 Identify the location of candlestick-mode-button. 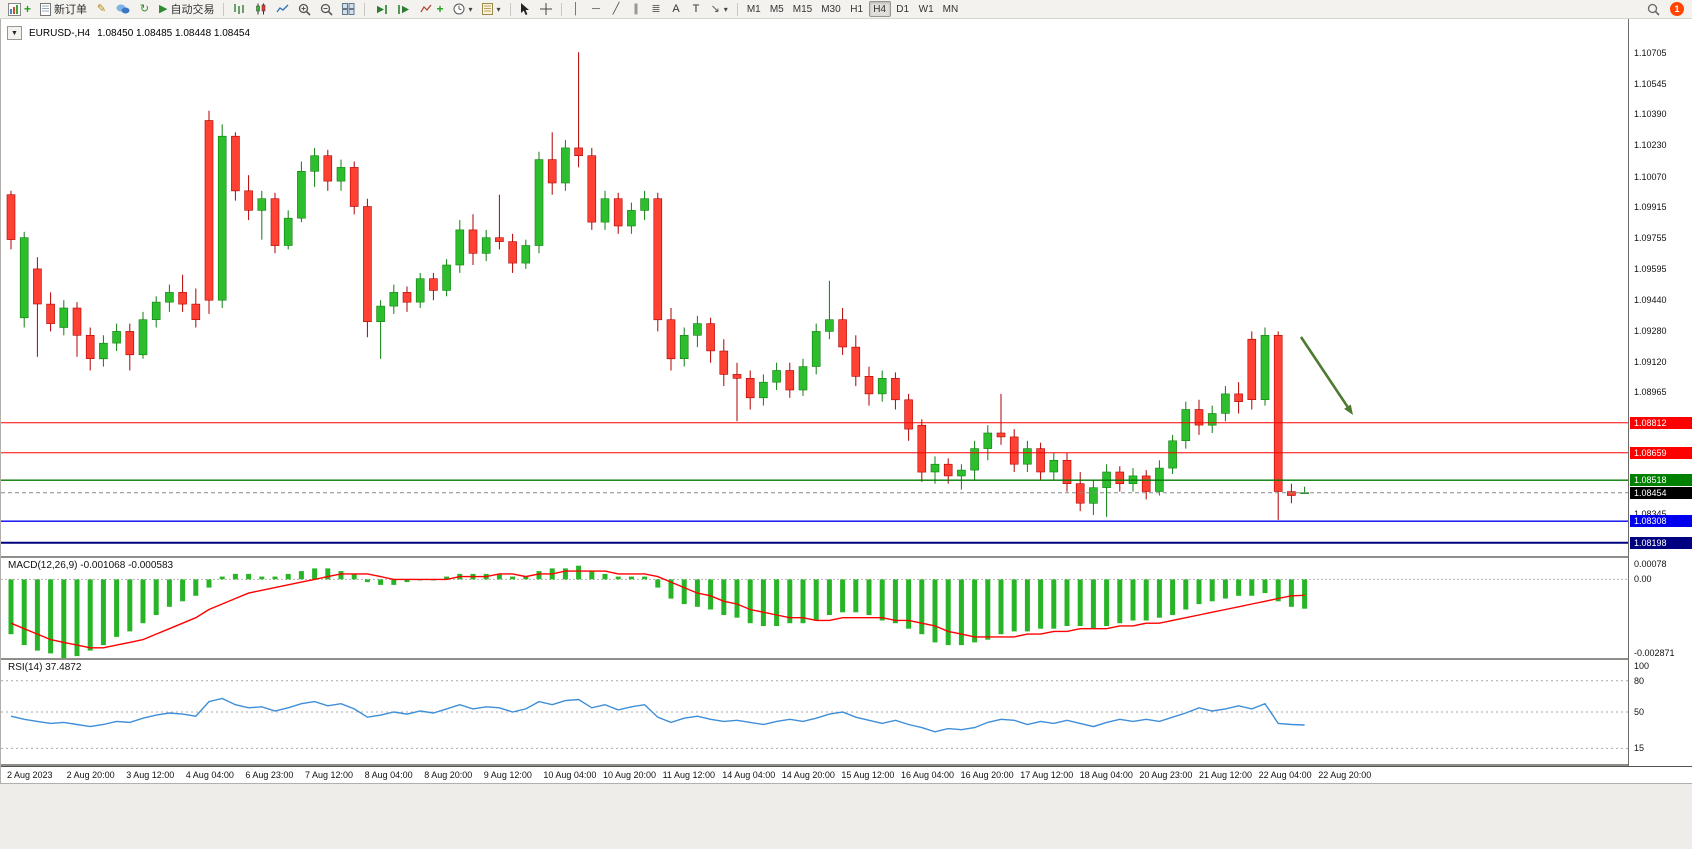
(261, 9).